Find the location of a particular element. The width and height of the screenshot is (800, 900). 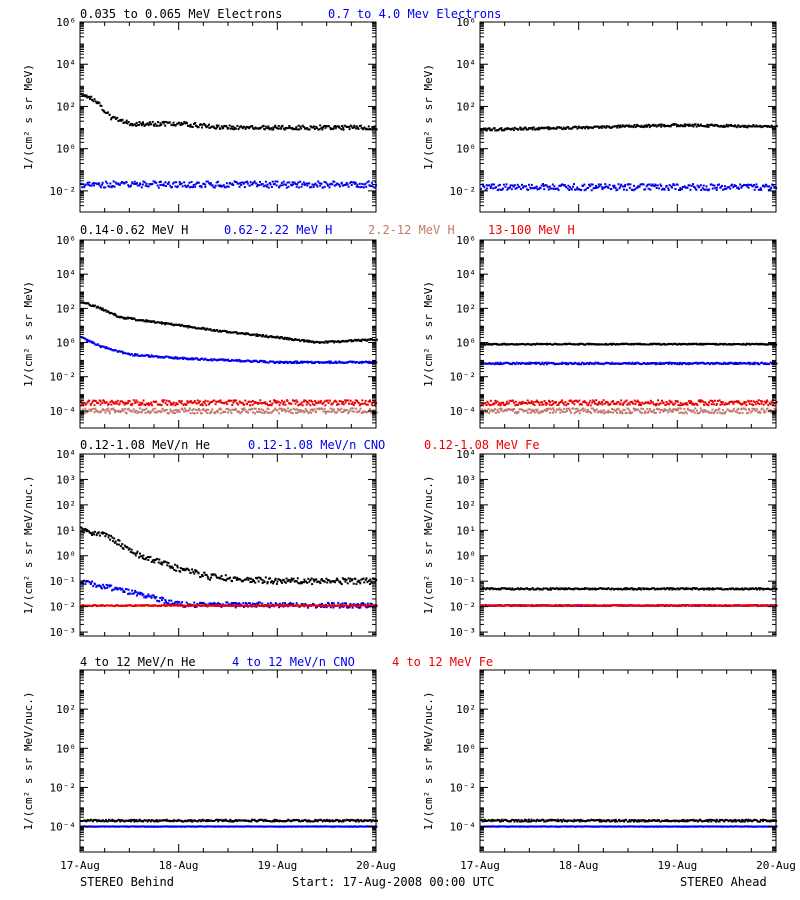

y-tick-label: 10⁰ is located at coordinates (466, 149).